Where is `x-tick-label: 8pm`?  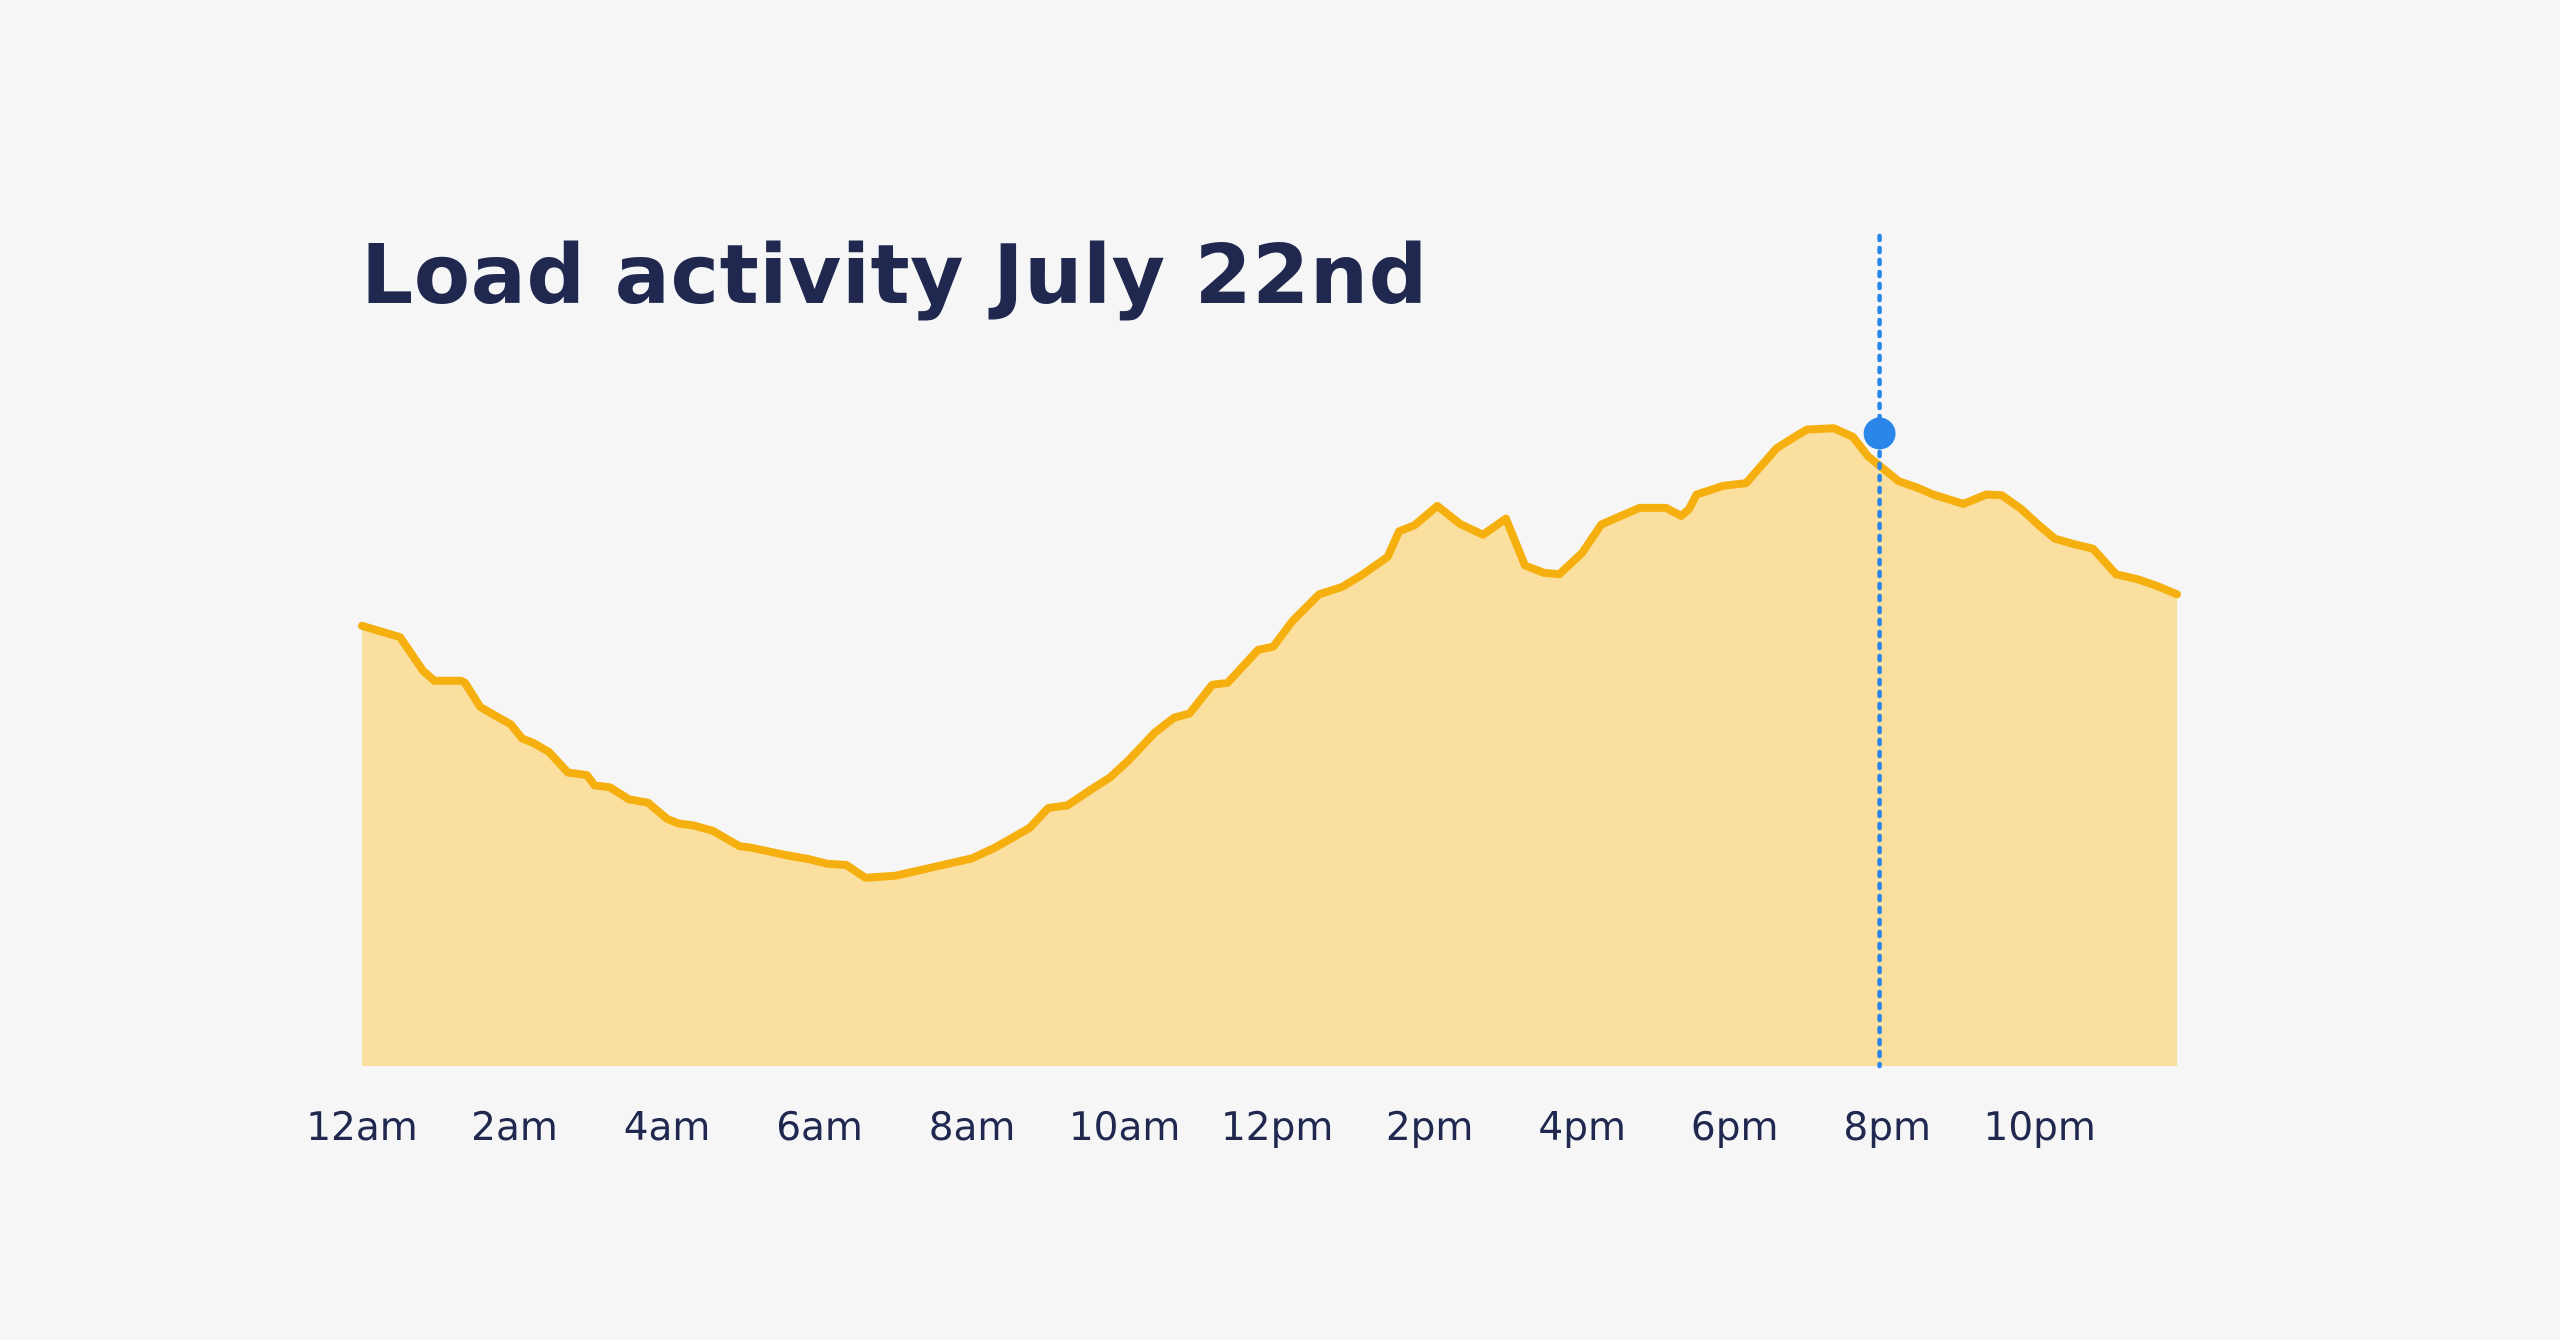
x-tick-label: 8pm is located at coordinates (1887, 1127).